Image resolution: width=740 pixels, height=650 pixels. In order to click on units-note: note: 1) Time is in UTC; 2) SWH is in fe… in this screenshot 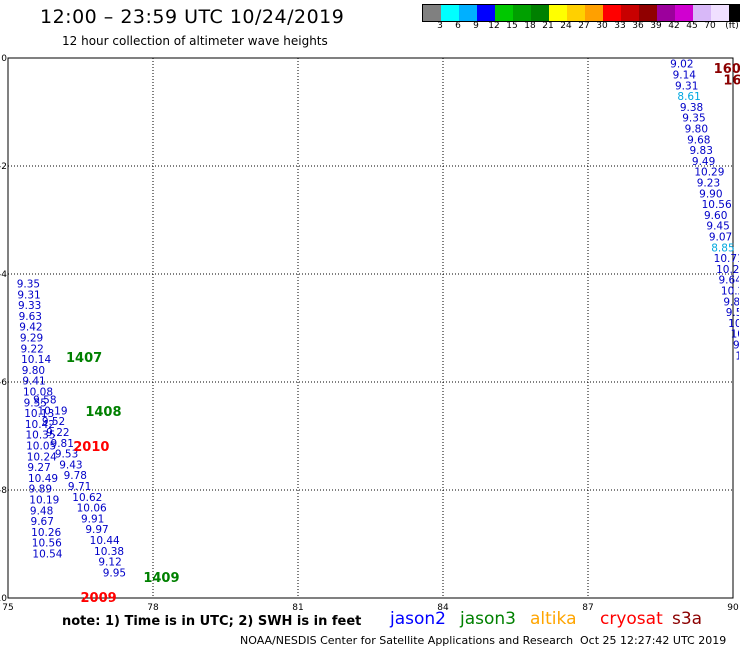, I will do `click(212, 621)`.